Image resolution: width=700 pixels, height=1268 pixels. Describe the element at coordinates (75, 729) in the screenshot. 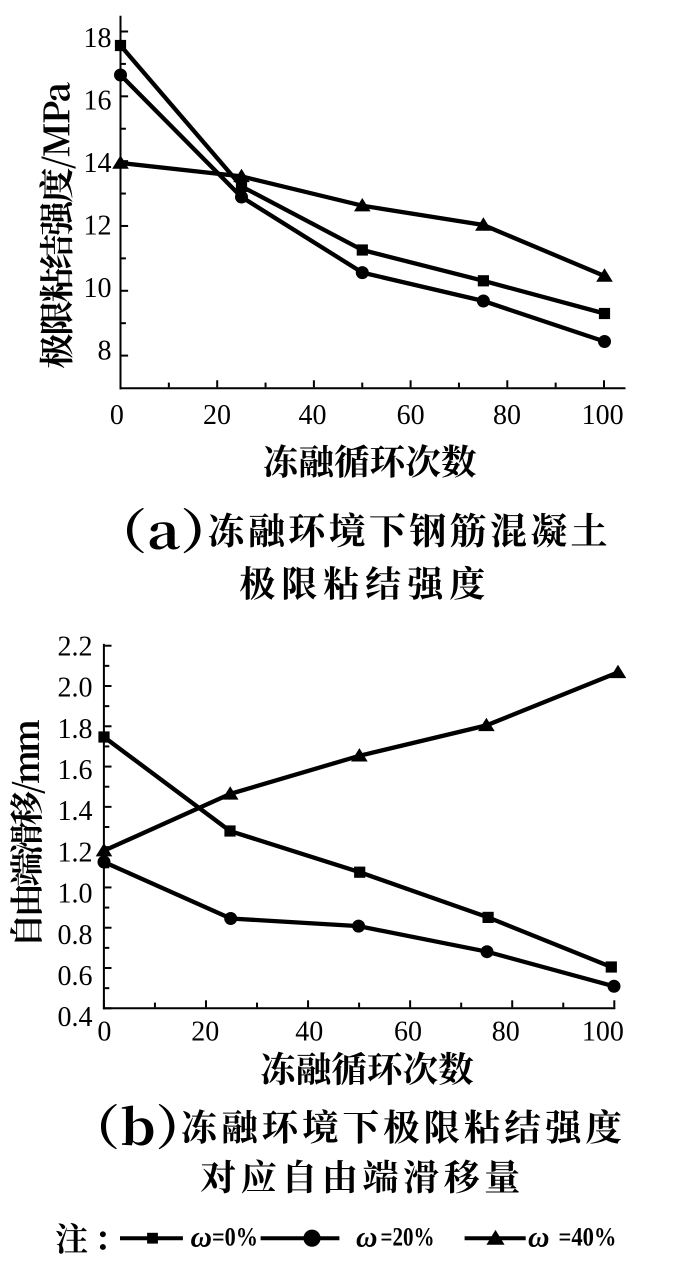

I see `svg-text: 1.8` at that location.